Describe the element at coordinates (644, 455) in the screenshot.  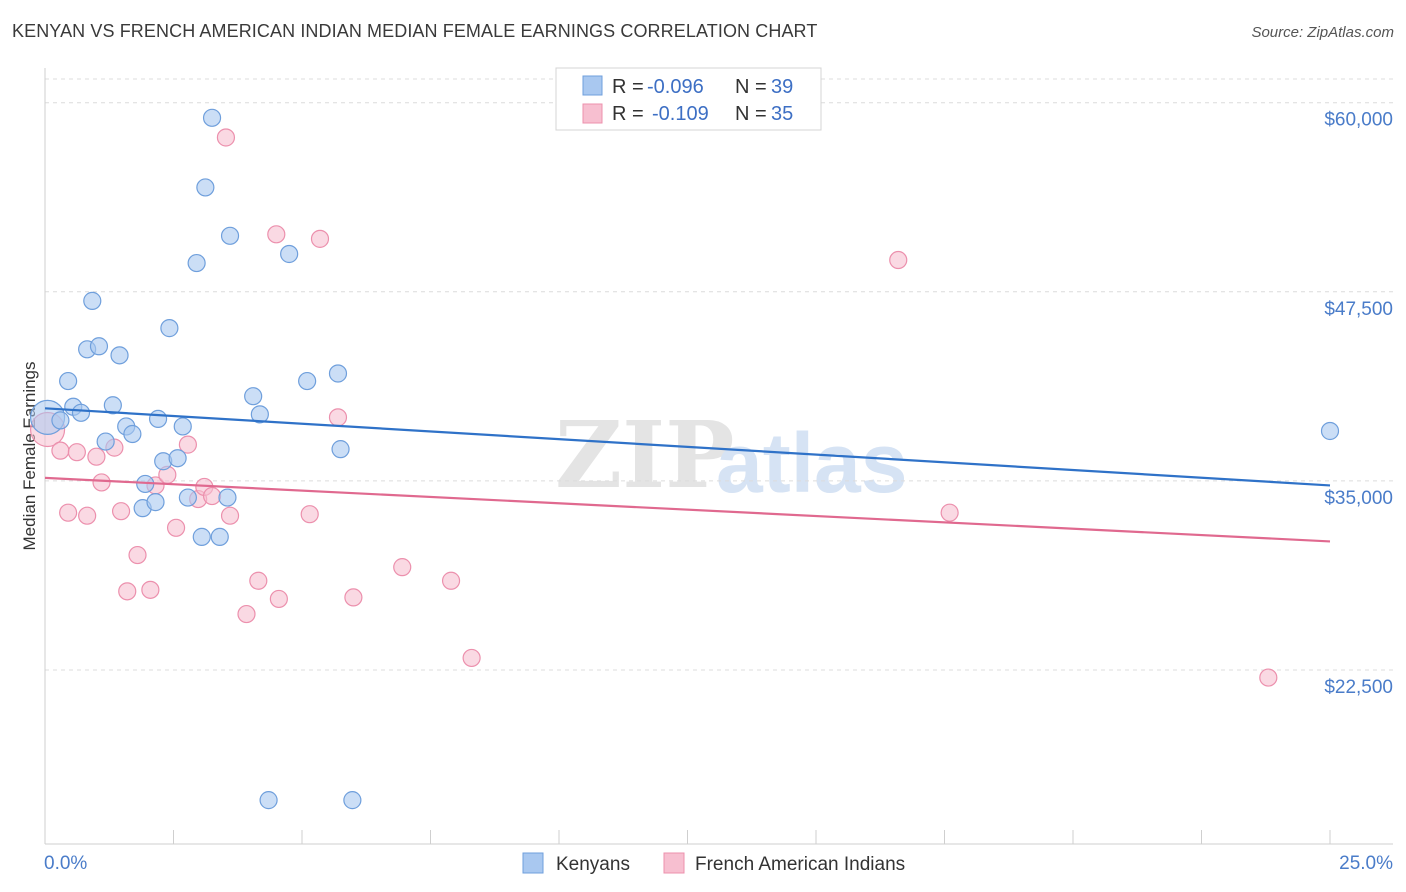
I see `watermark-zip: ZIP` at that location.